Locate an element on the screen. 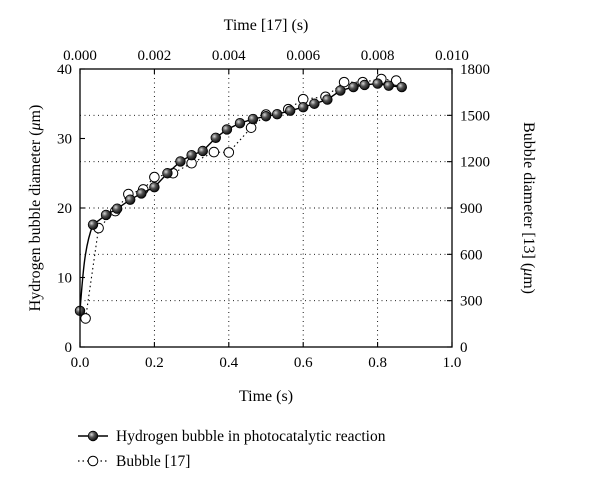  y-right-label-unit: μ is located at coordinates (528, 271).